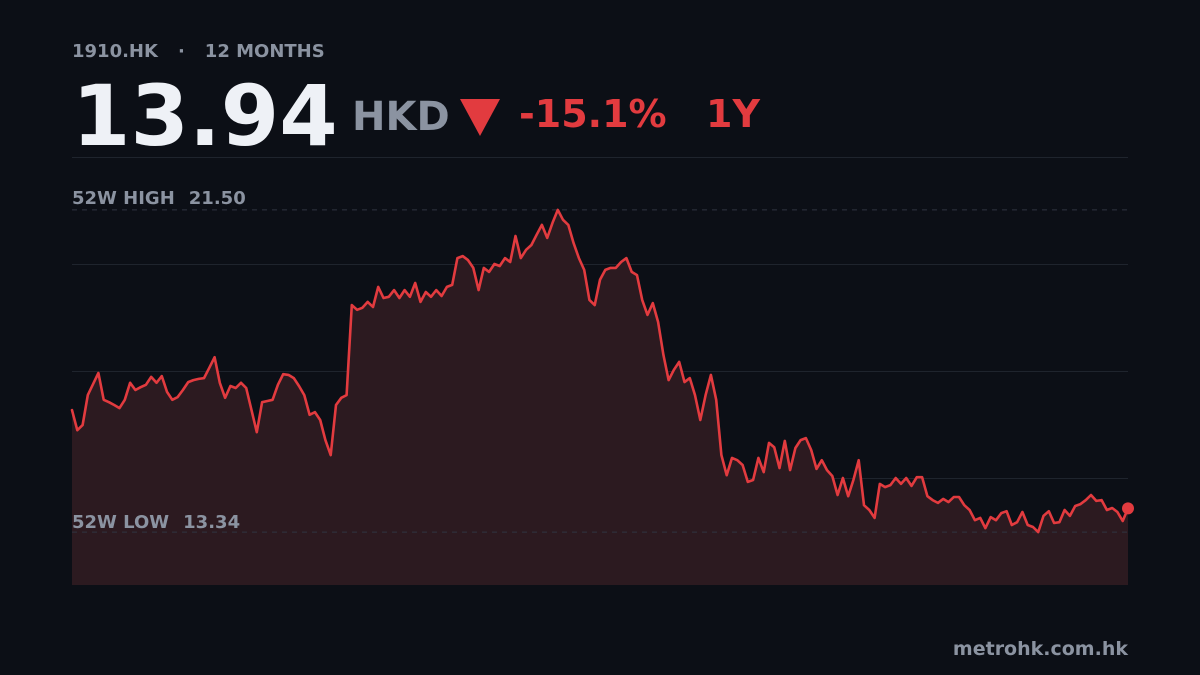 This screenshot has height=675, width=1200. I want to click on source: metrohk.com.hk, so click(1040, 649).